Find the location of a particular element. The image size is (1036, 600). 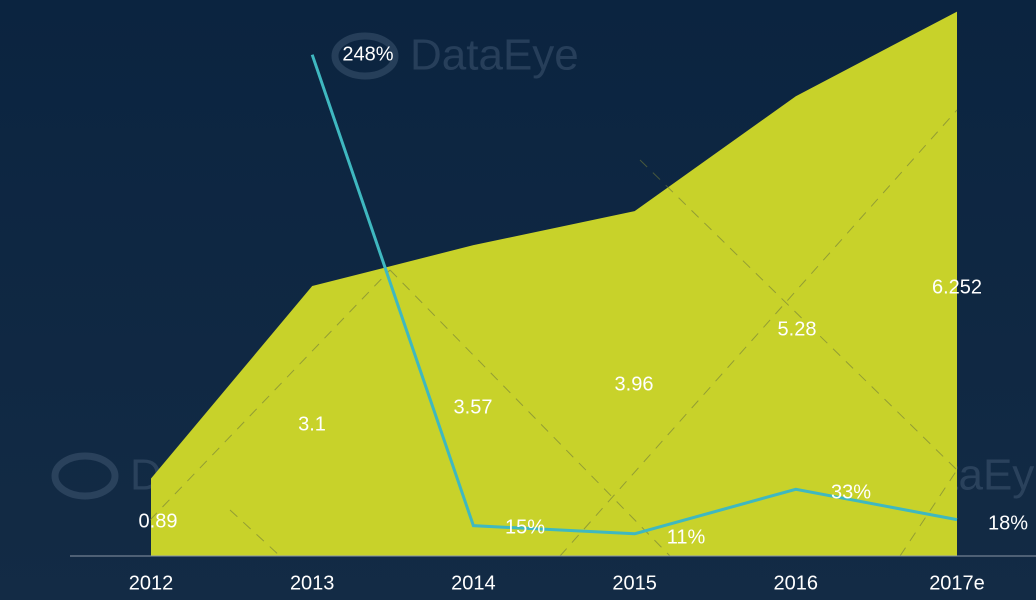

x-tick-label: 2014 is located at coordinates (473, 583).